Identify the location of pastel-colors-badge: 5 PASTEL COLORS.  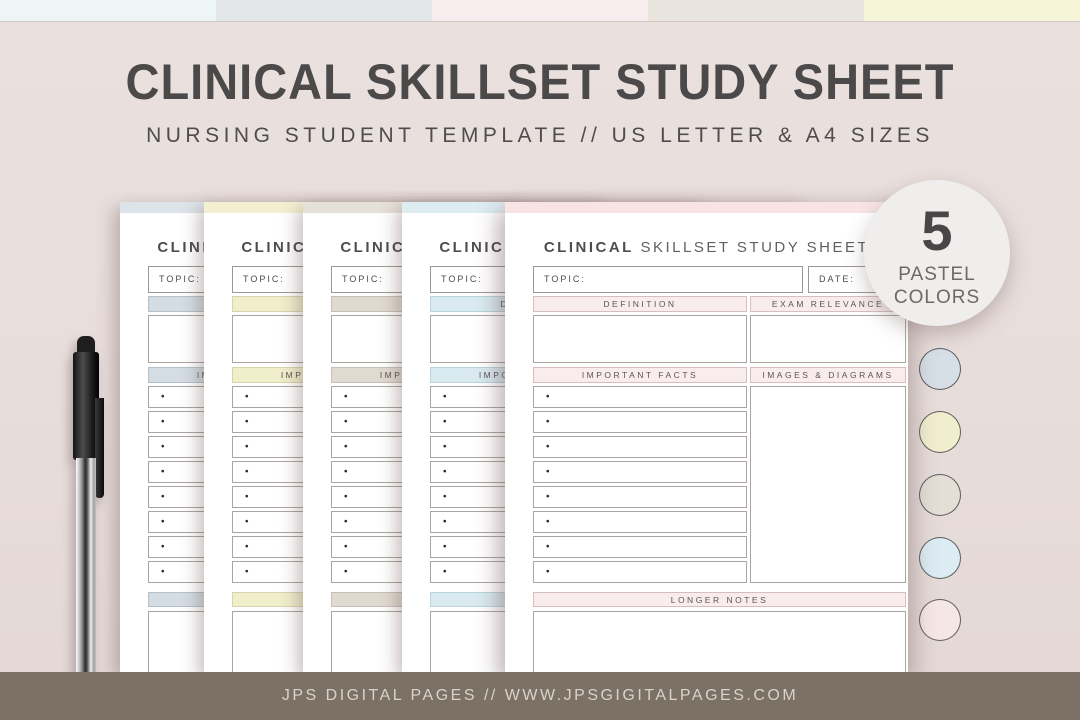
(937, 253).